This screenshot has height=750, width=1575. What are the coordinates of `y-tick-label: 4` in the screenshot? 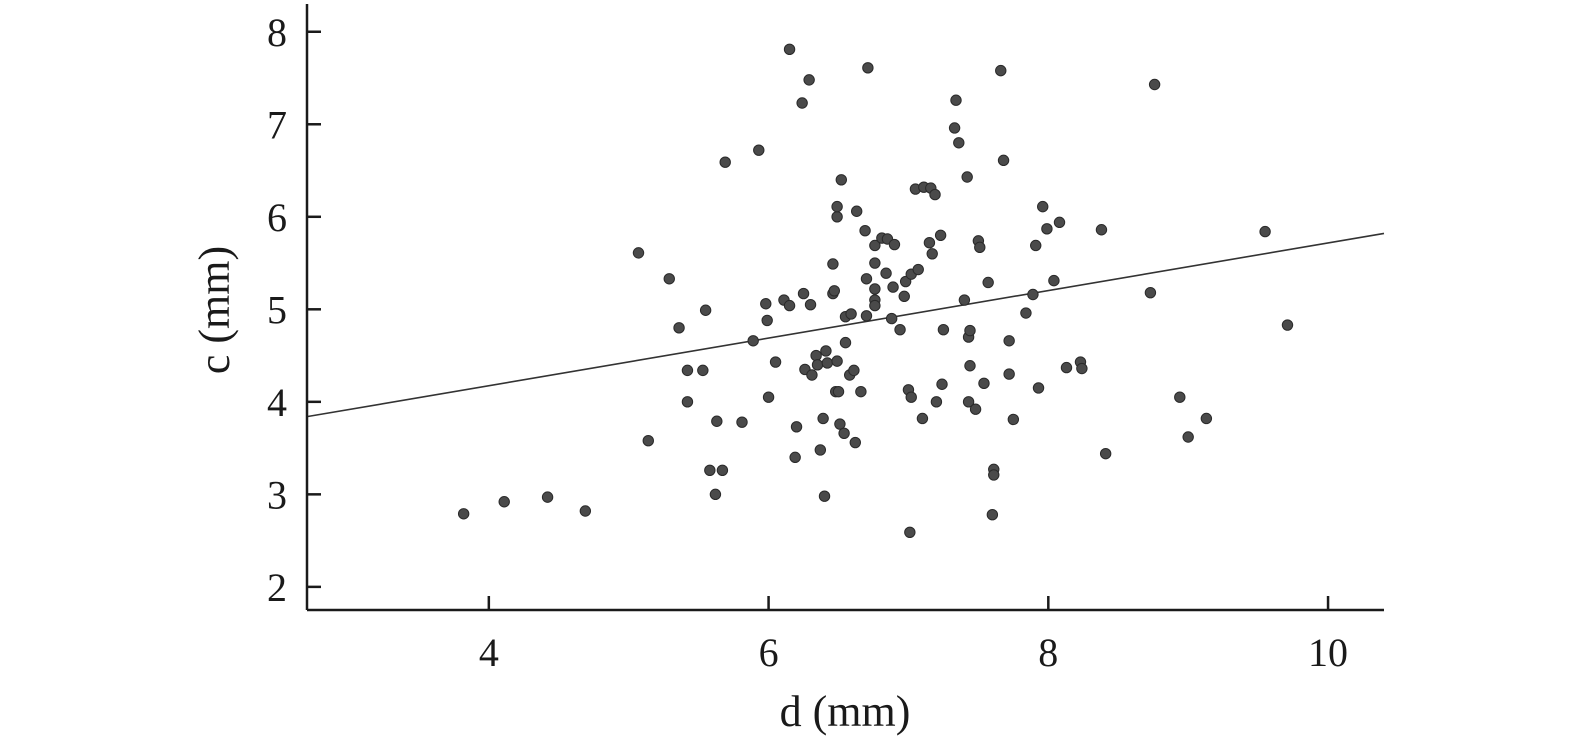 It's located at (277, 402).